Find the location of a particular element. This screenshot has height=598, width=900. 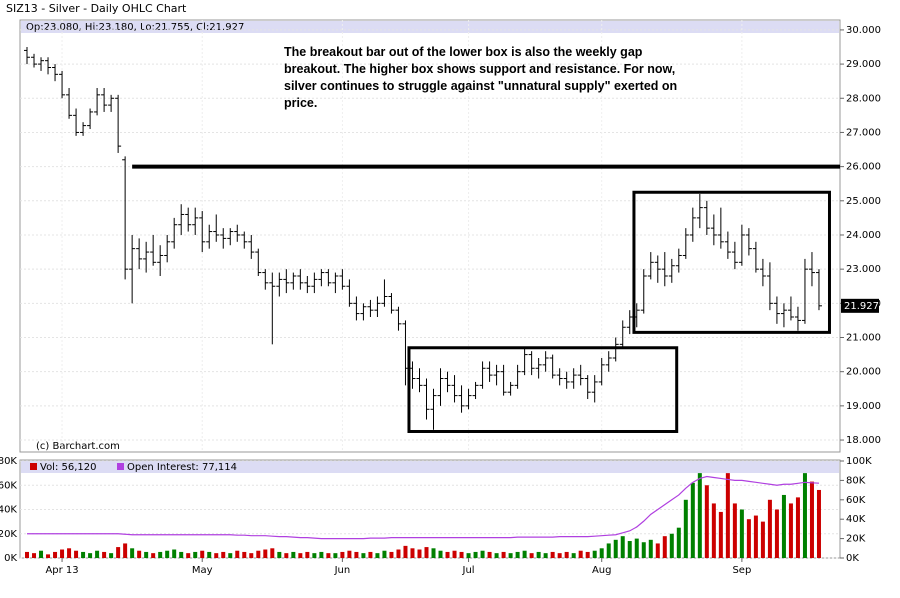

info-bar is located at coordinates (430, 467).